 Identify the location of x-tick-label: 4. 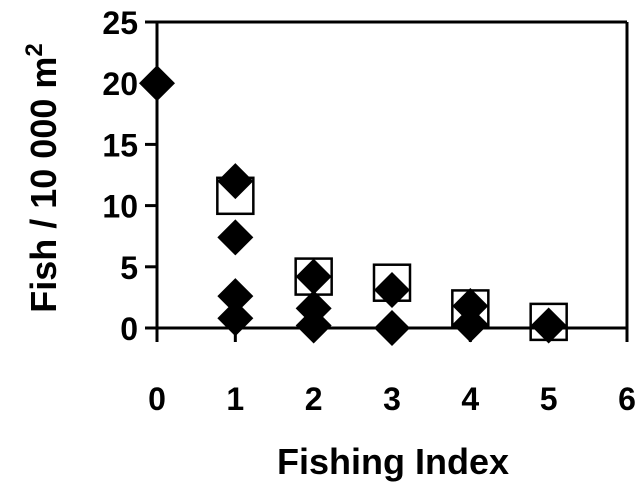
(470, 399).